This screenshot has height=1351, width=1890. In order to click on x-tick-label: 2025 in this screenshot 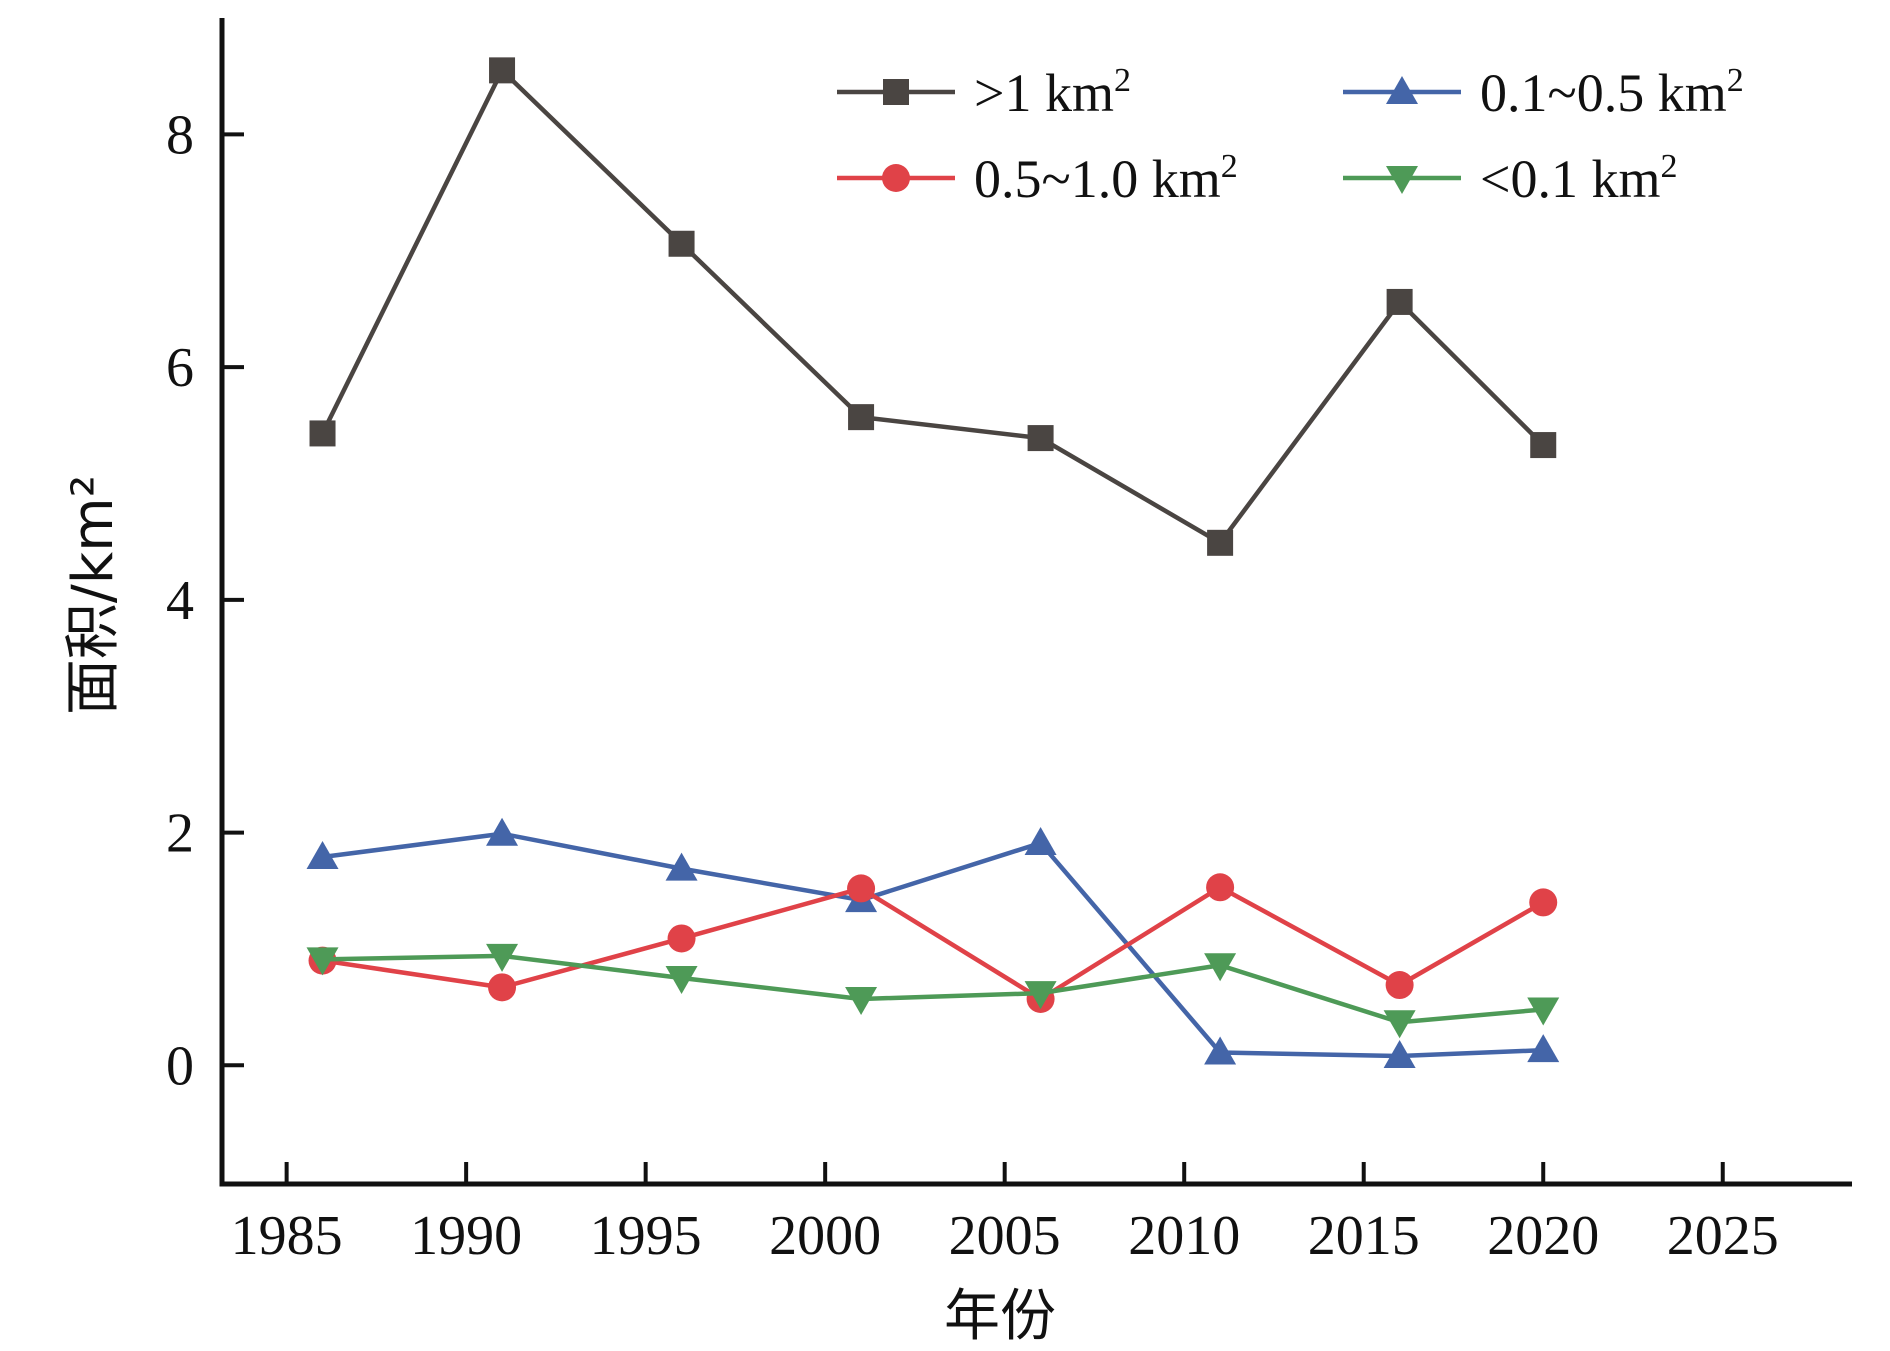, I will do `click(1723, 1236)`.